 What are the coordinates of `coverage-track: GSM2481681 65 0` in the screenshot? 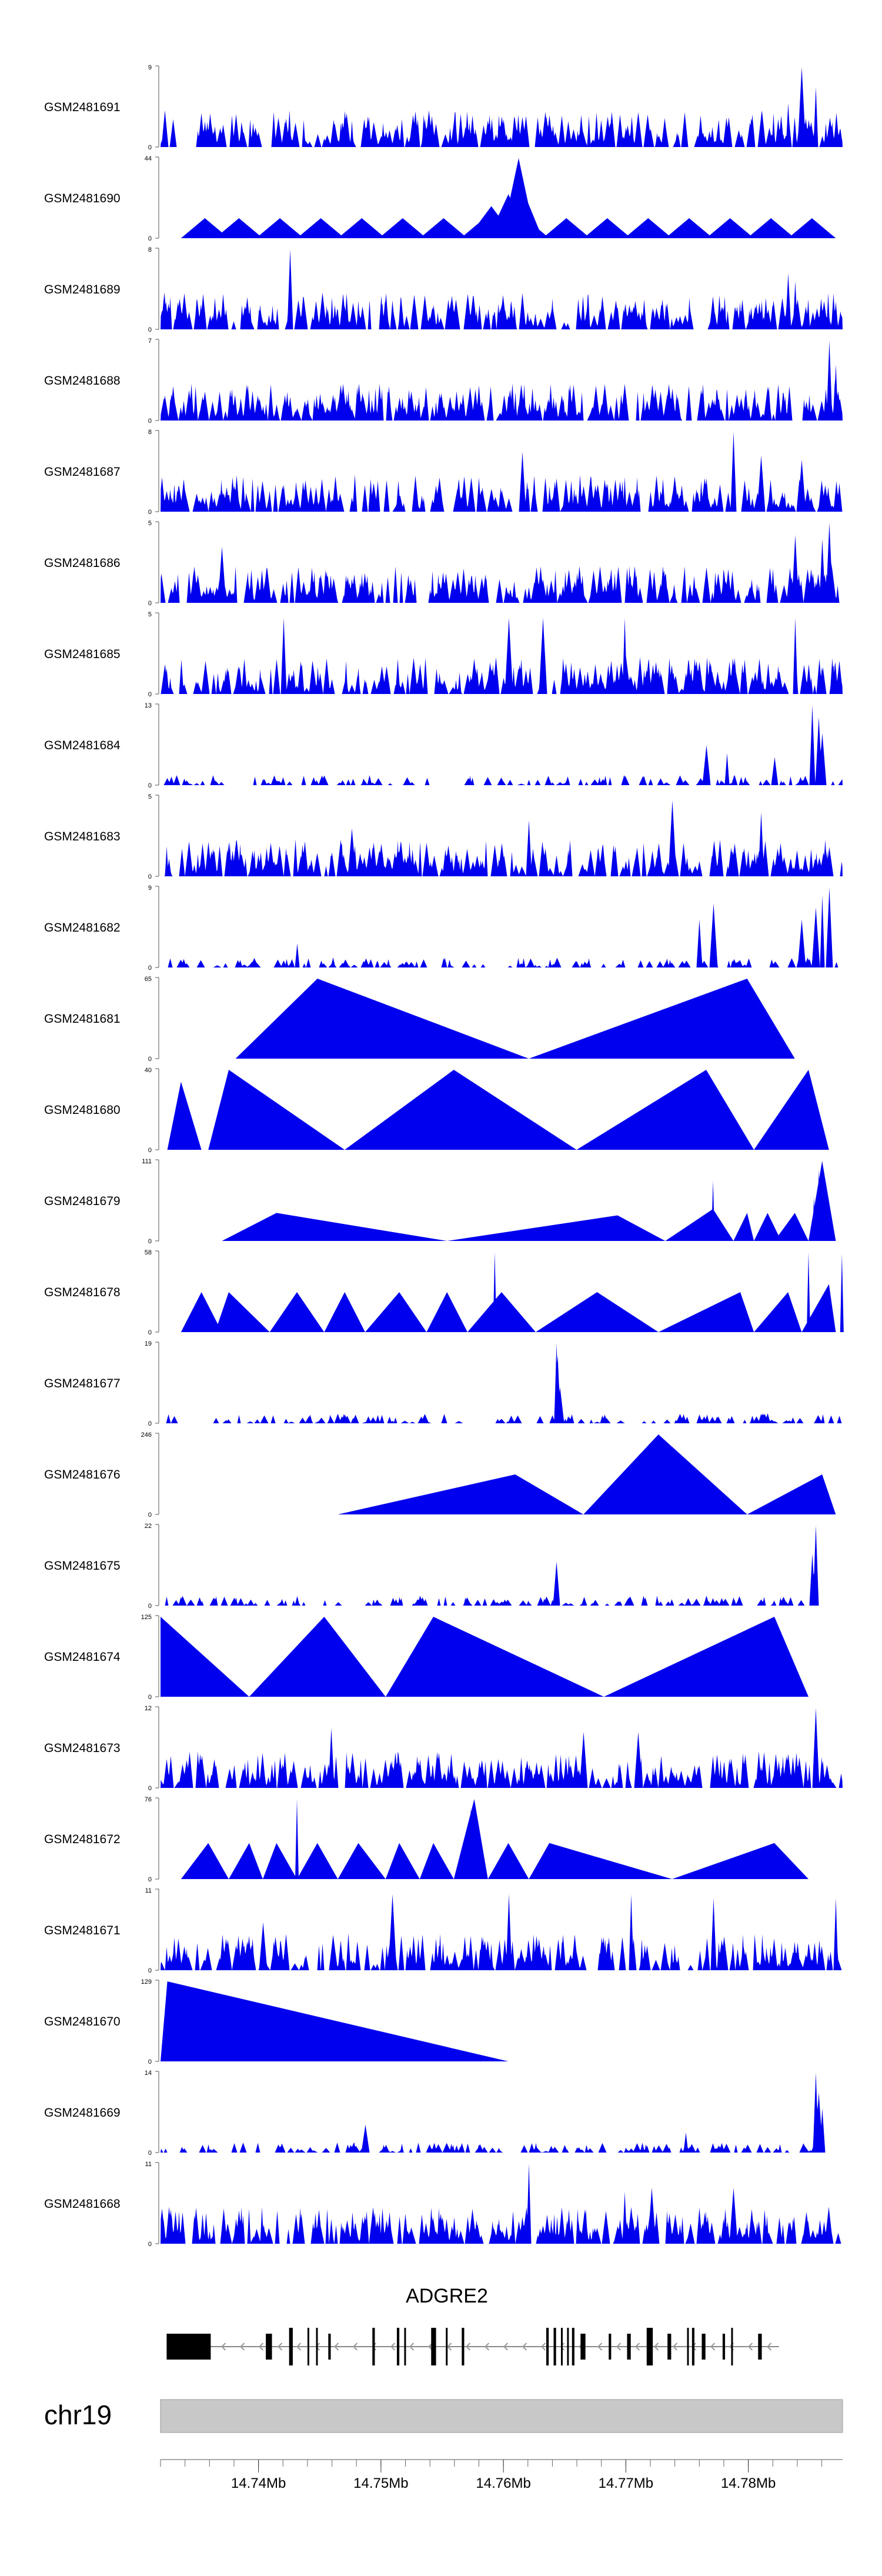 It's located at (419, 1019).